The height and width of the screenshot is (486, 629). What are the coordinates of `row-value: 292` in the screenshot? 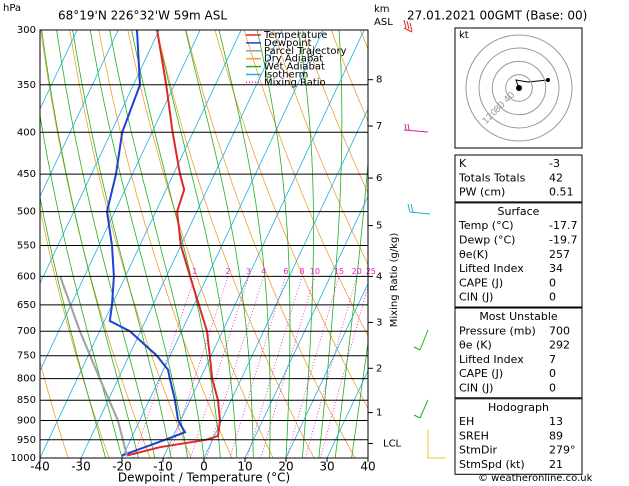 It's located at (559, 345).